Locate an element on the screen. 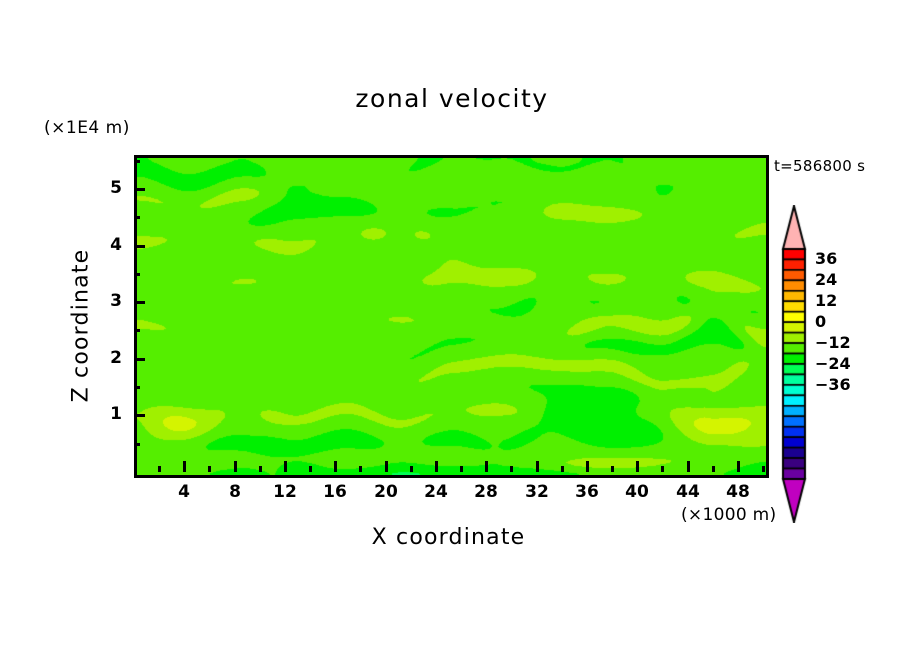 This screenshot has width=904, height=654. y-axis-title: Z coordinate is located at coordinates (81, 325).